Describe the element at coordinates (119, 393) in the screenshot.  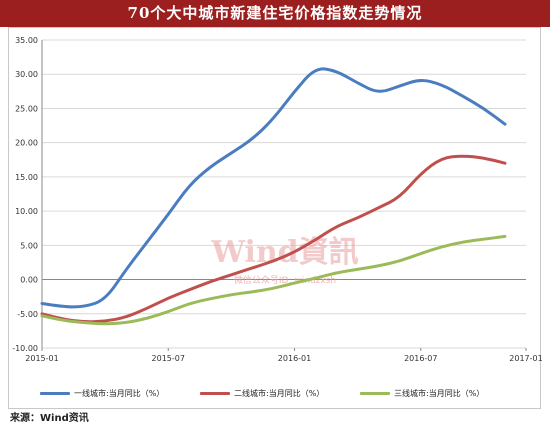
I see `legend-label: 一线城市:当月同比（%）` at that location.